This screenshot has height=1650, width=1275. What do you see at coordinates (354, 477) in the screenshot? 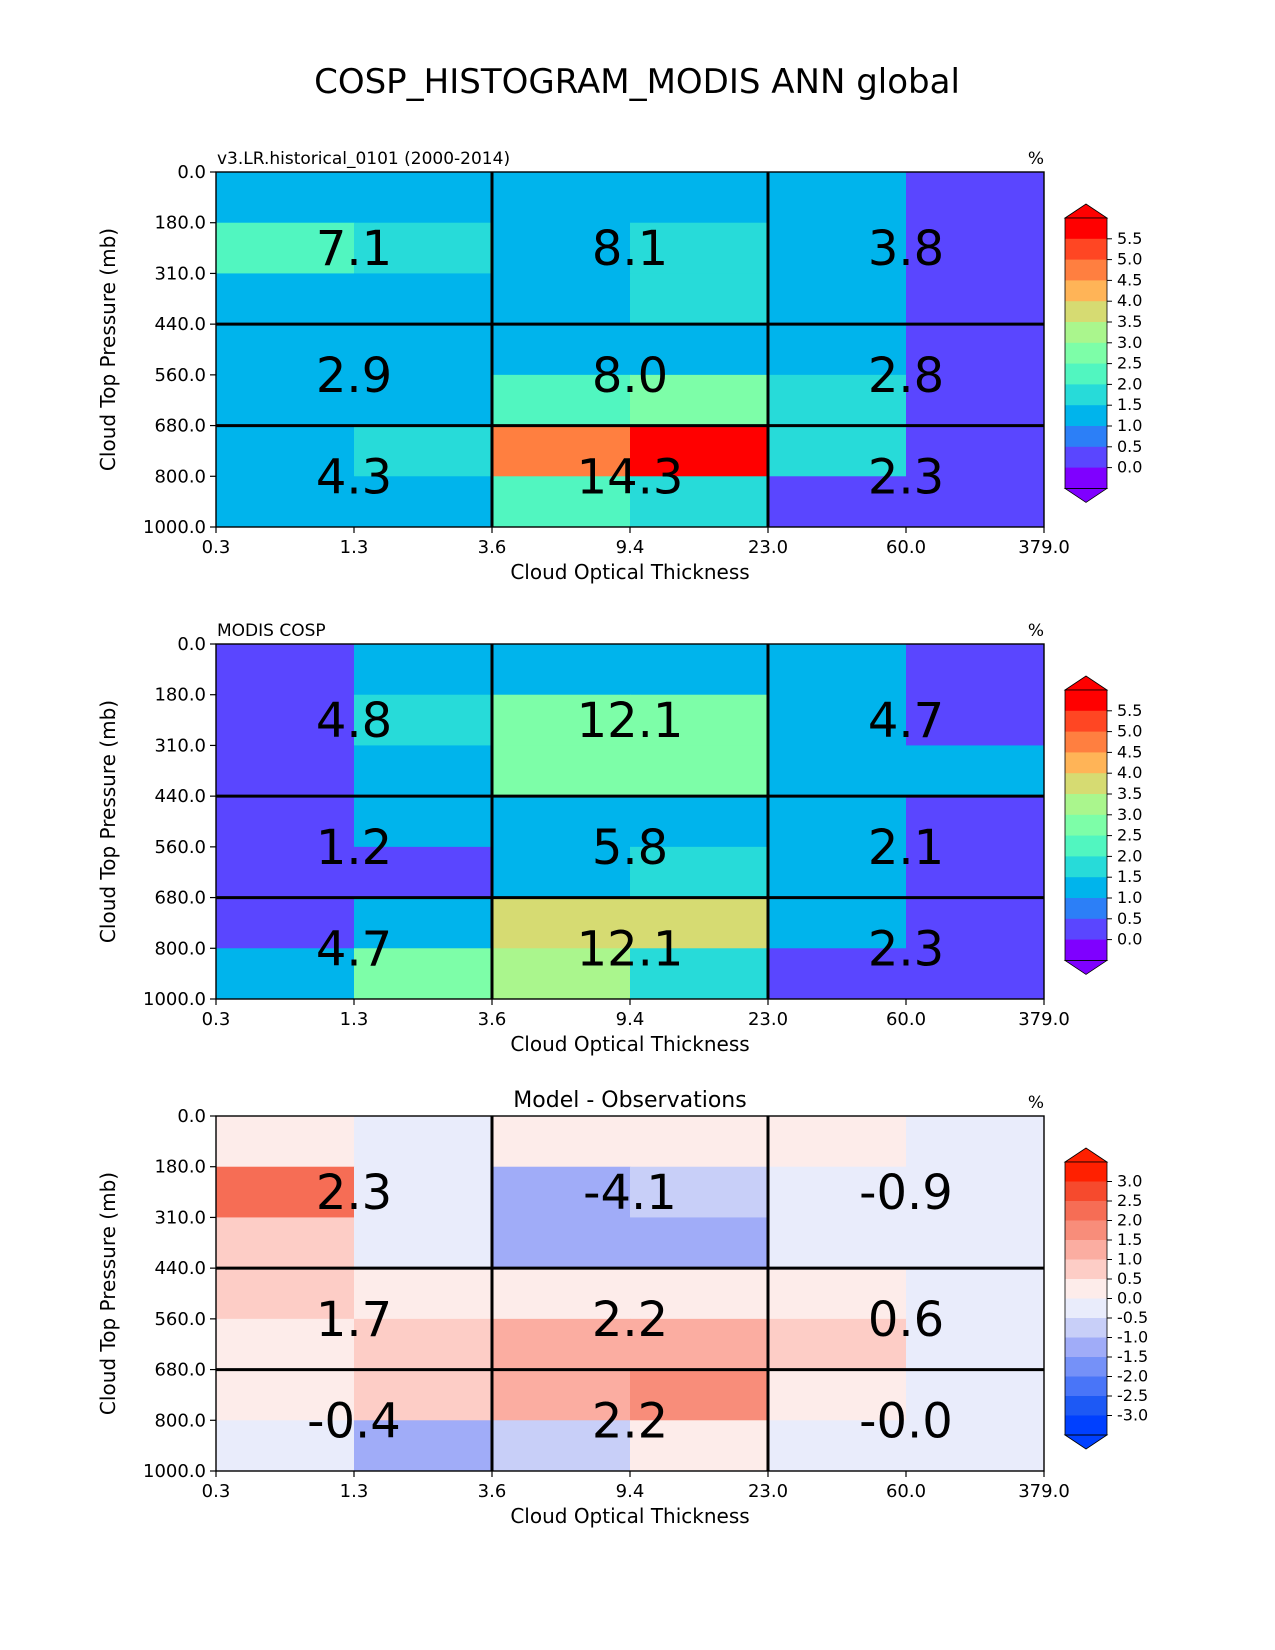
I see `block-total-label: 4.3` at bounding box center [354, 477].